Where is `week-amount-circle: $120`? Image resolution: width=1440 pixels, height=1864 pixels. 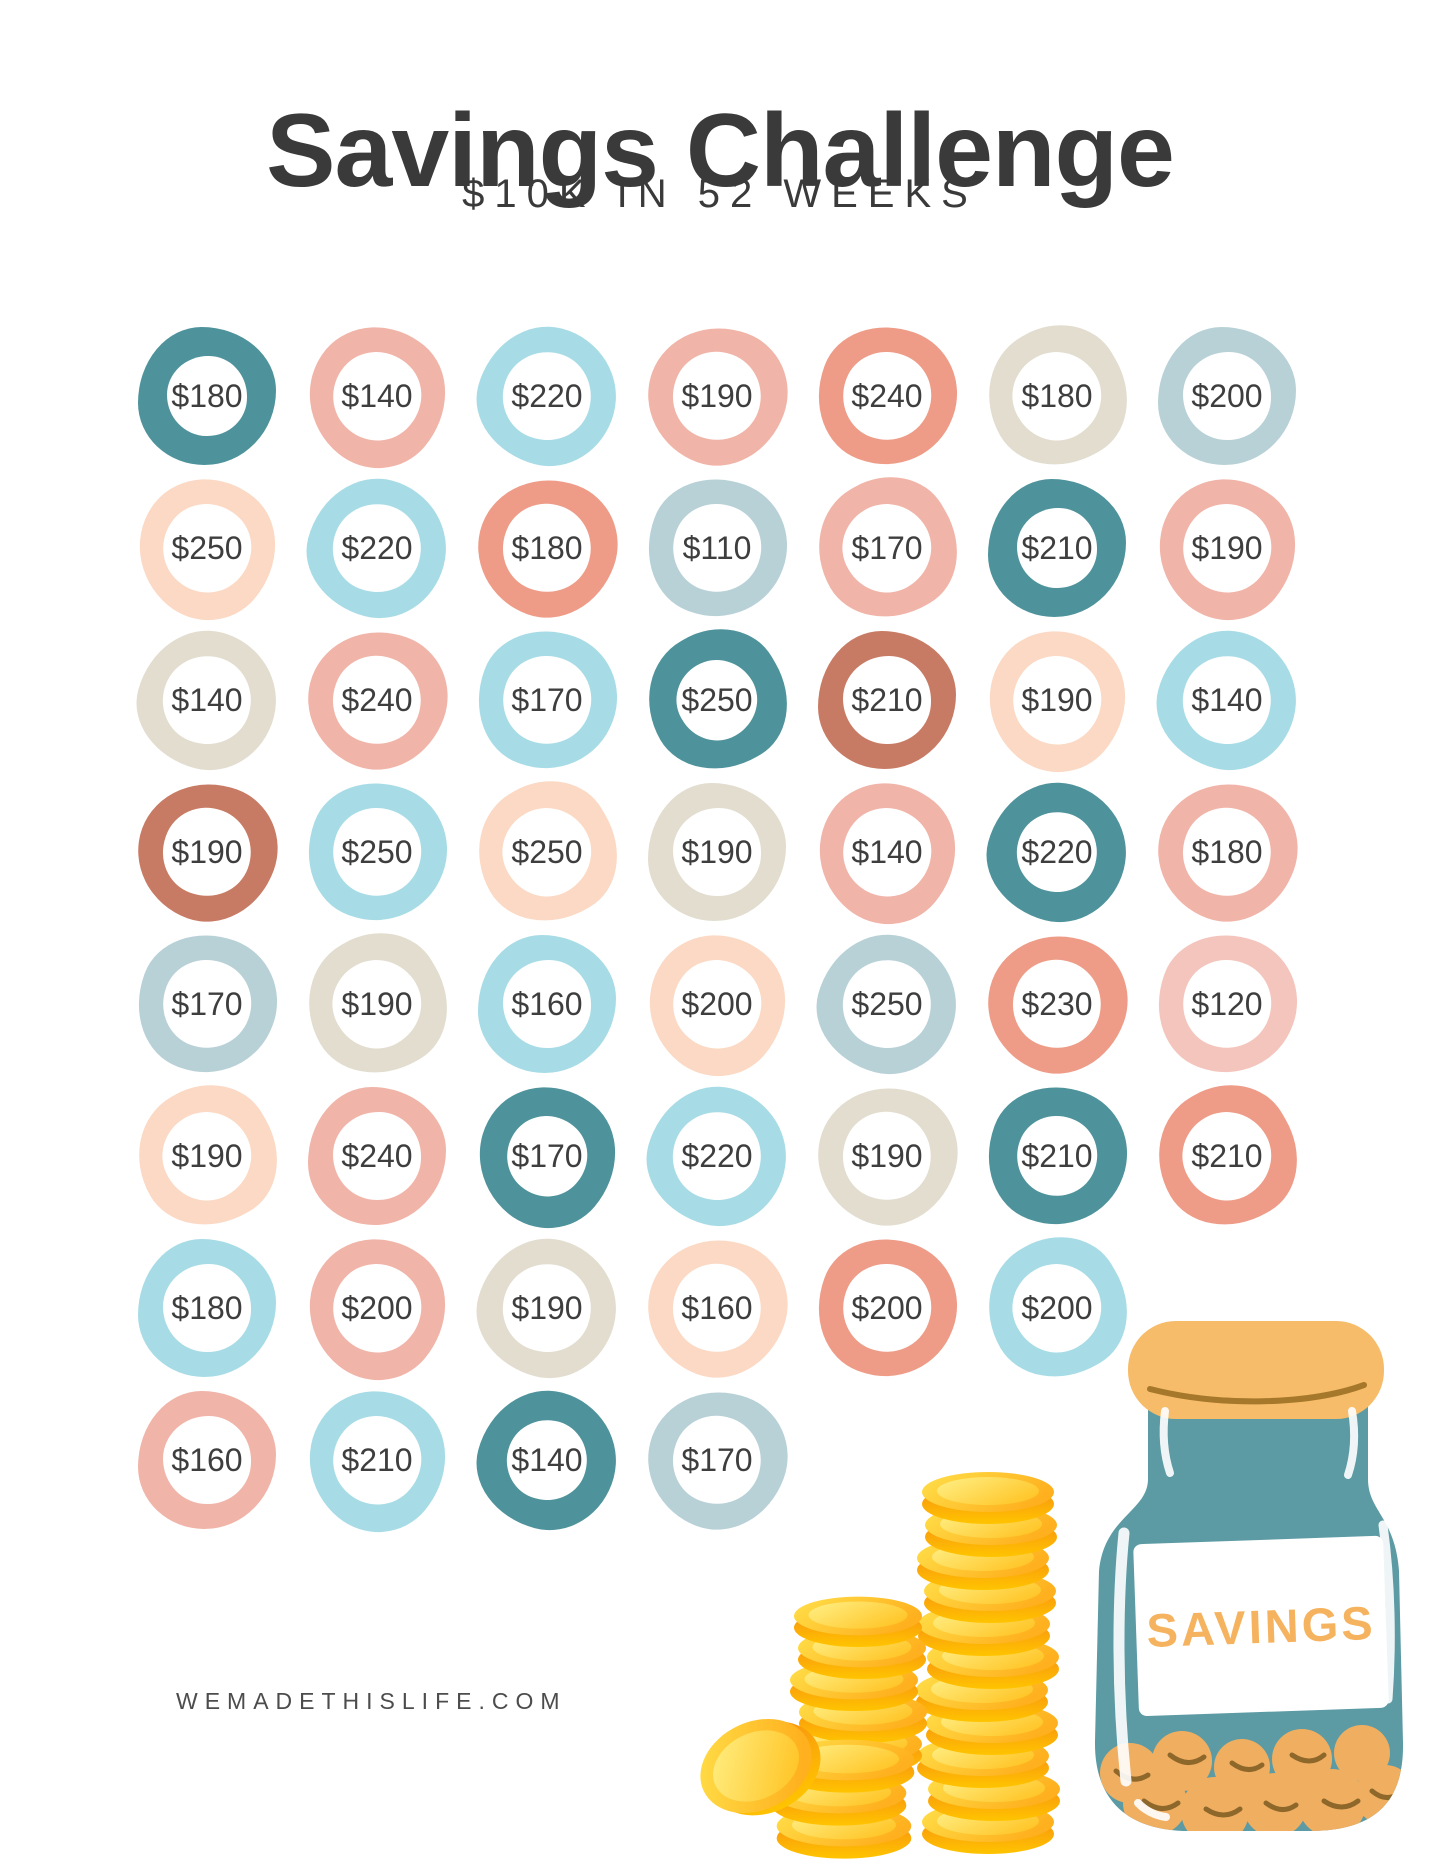 week-amount-circle: $120 is located at coordinates (1227, 1004).